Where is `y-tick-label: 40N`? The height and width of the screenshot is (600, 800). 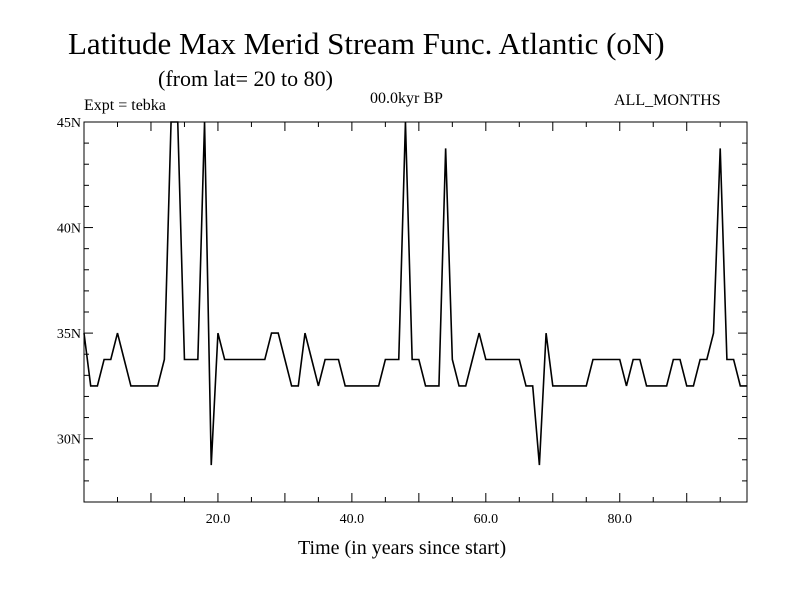 y-tick-label: 40N is located at coordinates (69, 229).